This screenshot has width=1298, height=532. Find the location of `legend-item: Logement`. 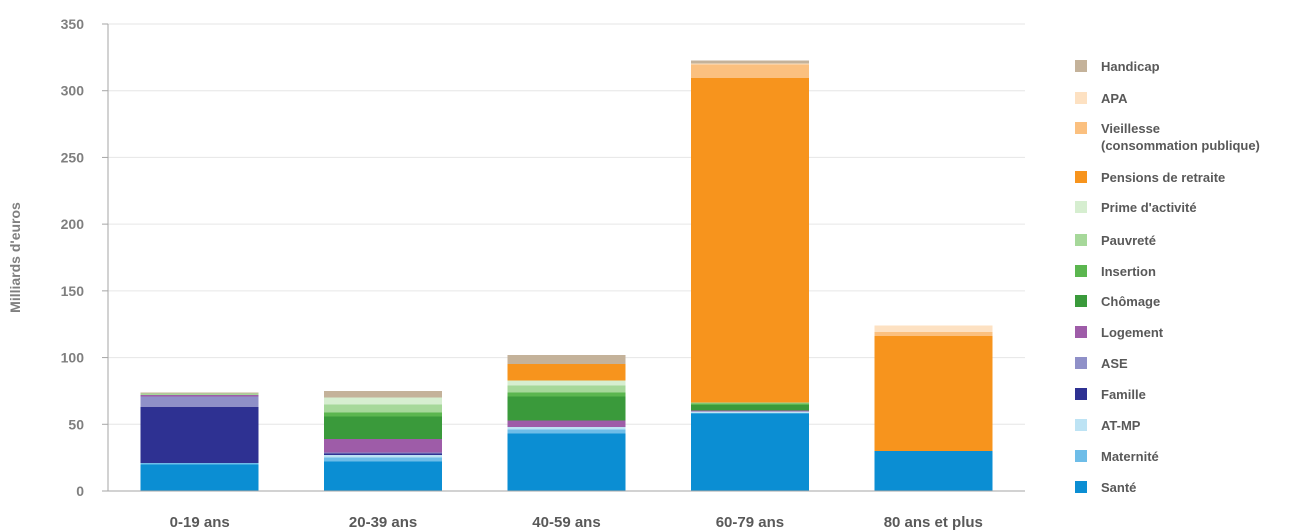

legend-item: Logement is located at coordinates (1119, 332).